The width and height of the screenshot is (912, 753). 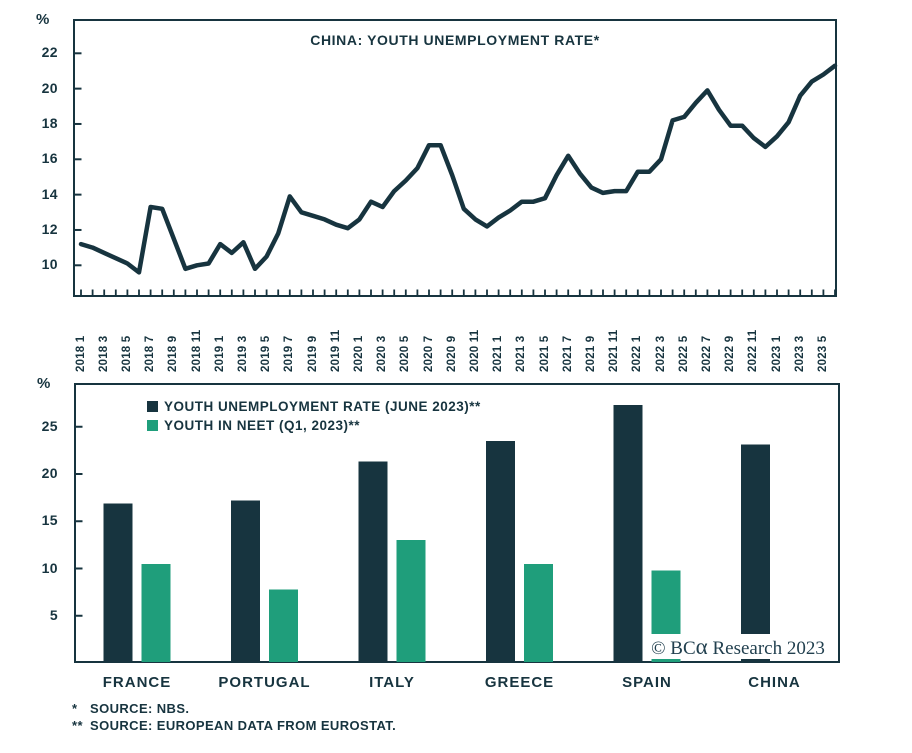 I want to click on line-x-tick-label: 2022 9, so click(x=730, y=353).